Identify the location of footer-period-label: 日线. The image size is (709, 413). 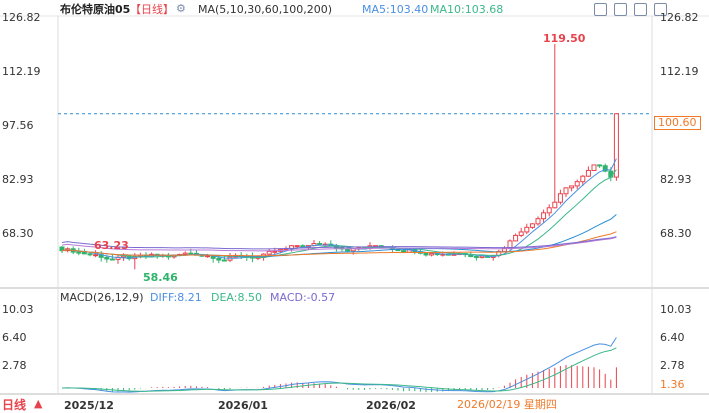
(14, 405).